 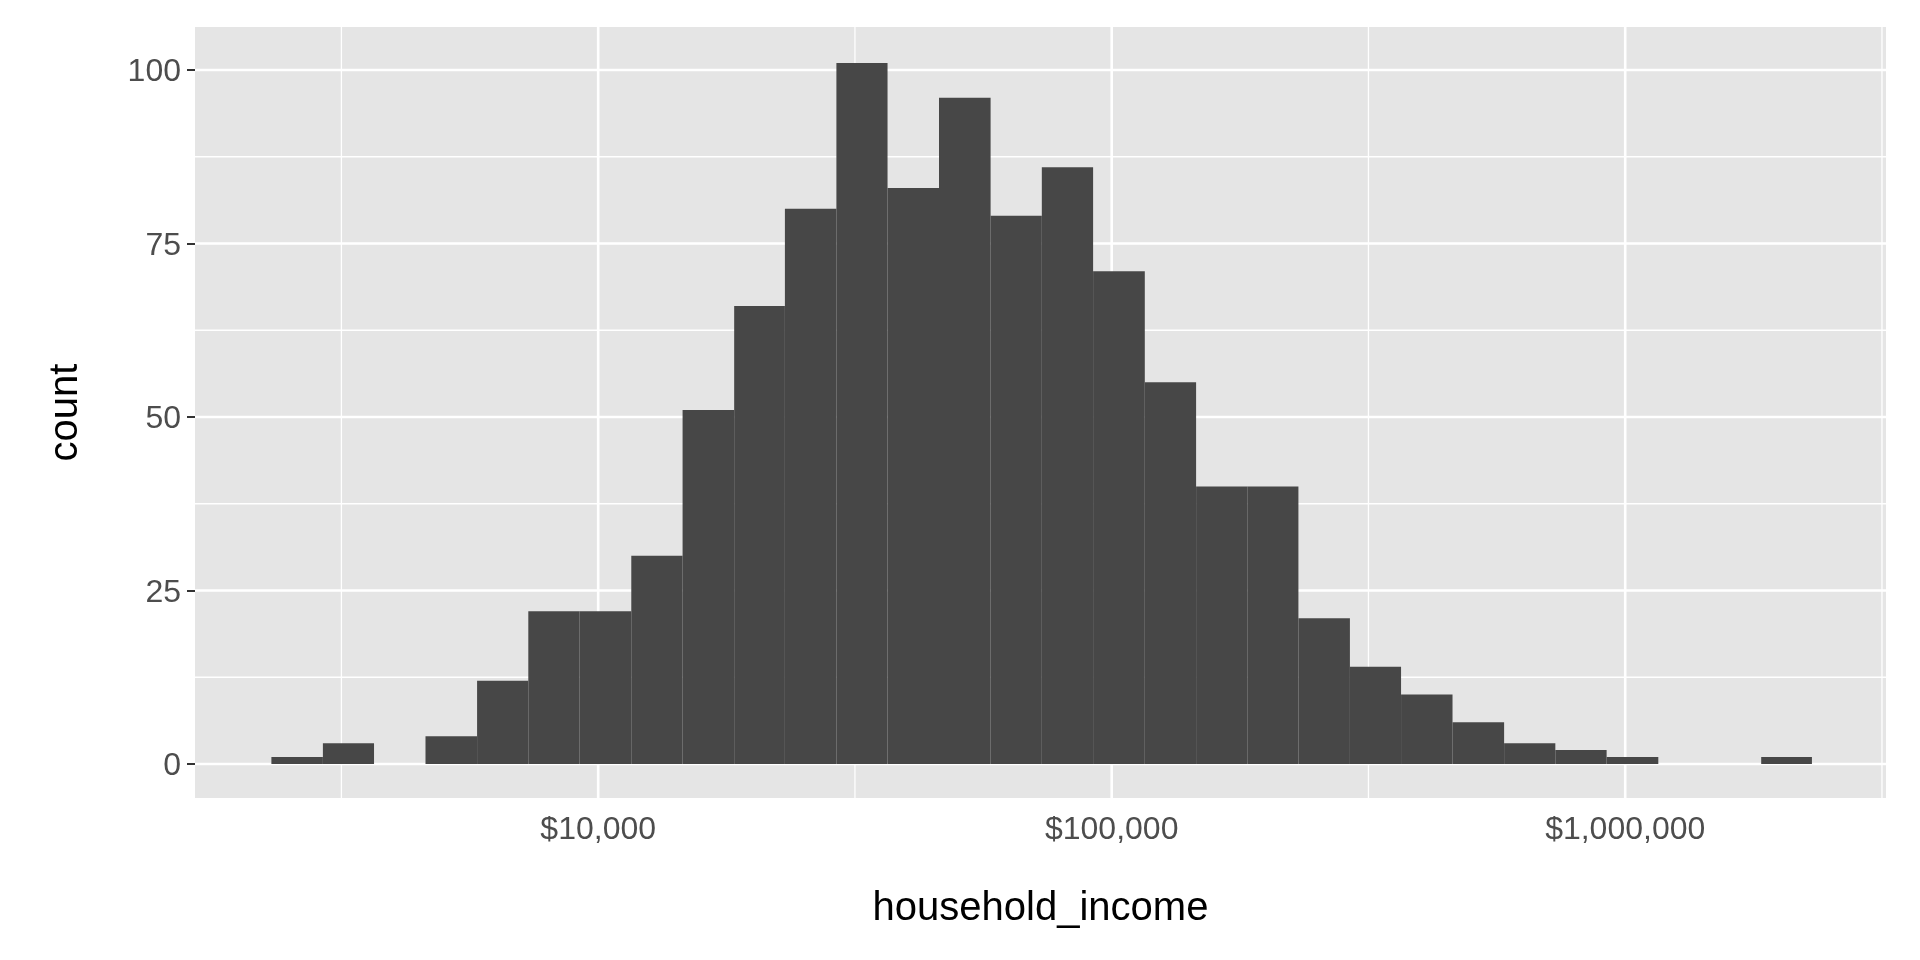 I want to click on y-tick-label: 25, so click(x=163, y=590).